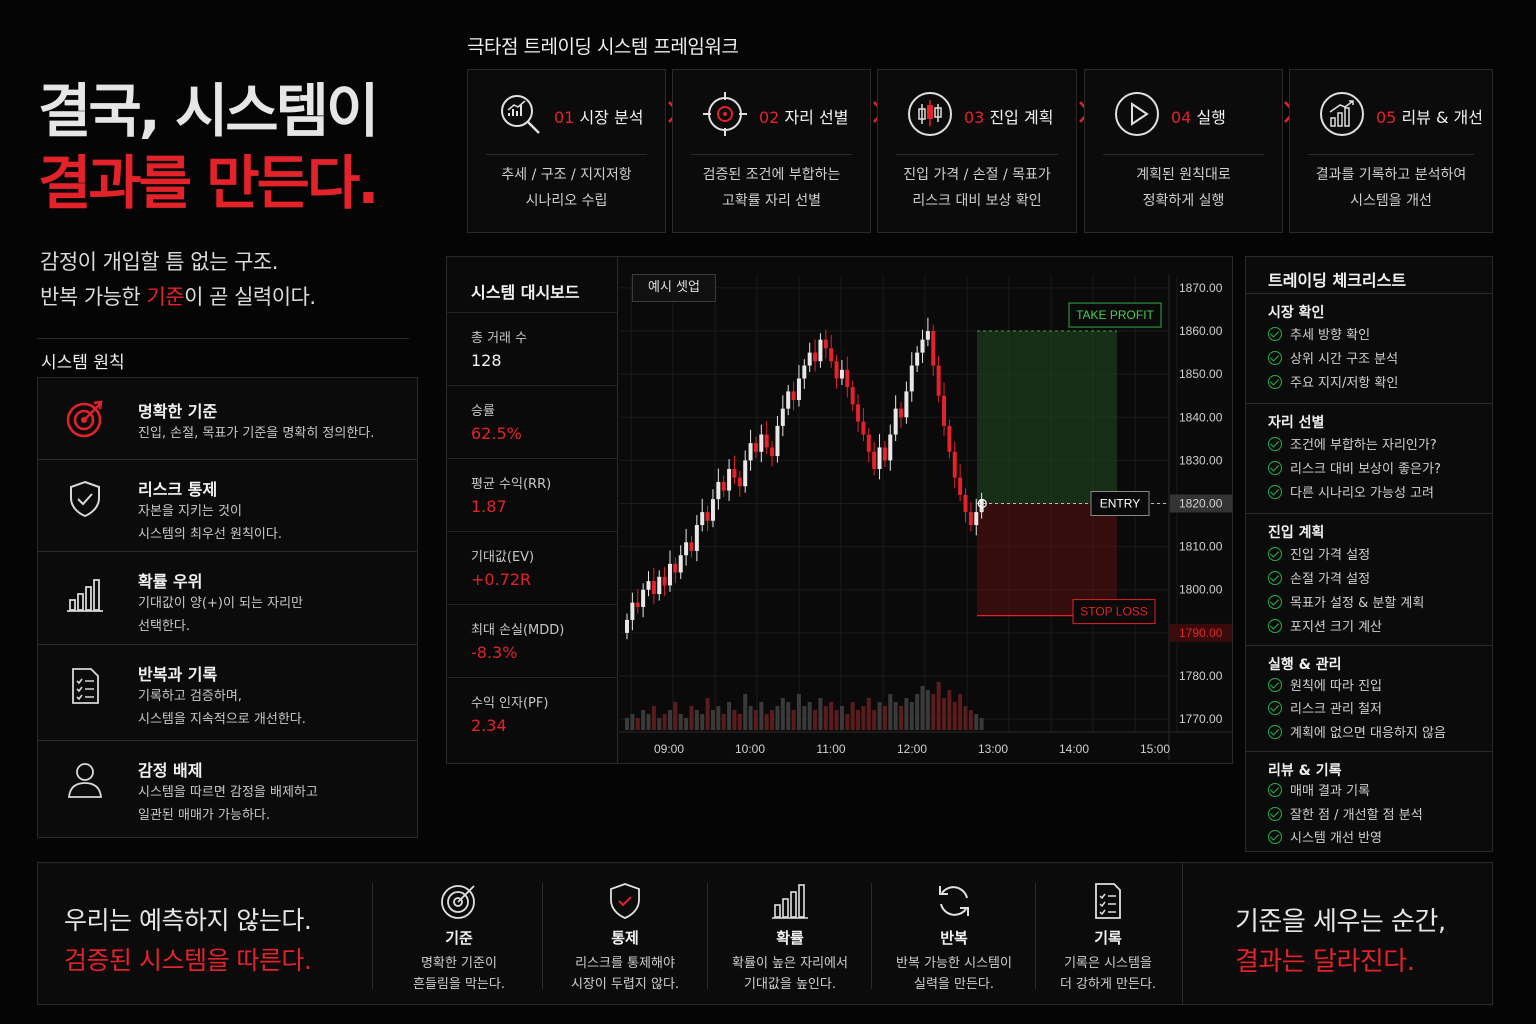  Describe the element at coordinates (1325, 628) in the screenshot. I see `checklist-item: 포지션 크기 계산` at that location.